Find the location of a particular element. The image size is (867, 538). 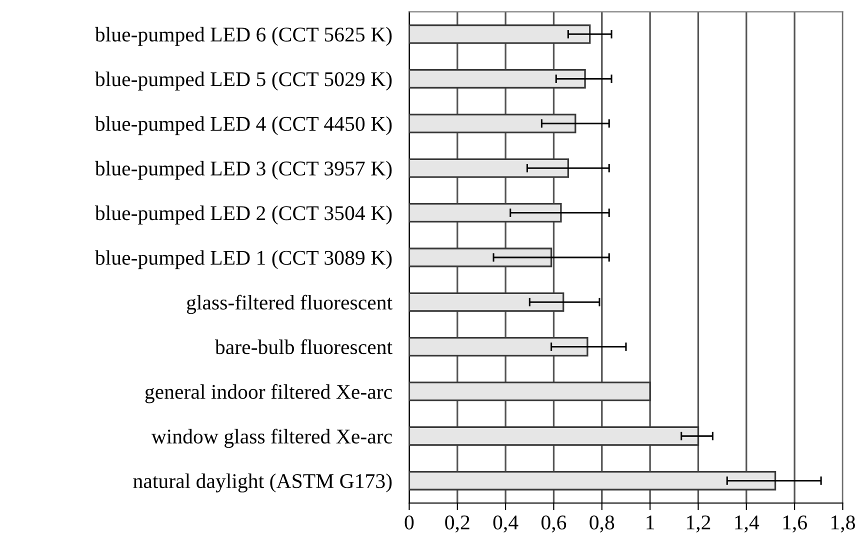

y-tick-label: blue-pumped LED 4 (CCT 4450 K) is located at coordinates (243, 126).